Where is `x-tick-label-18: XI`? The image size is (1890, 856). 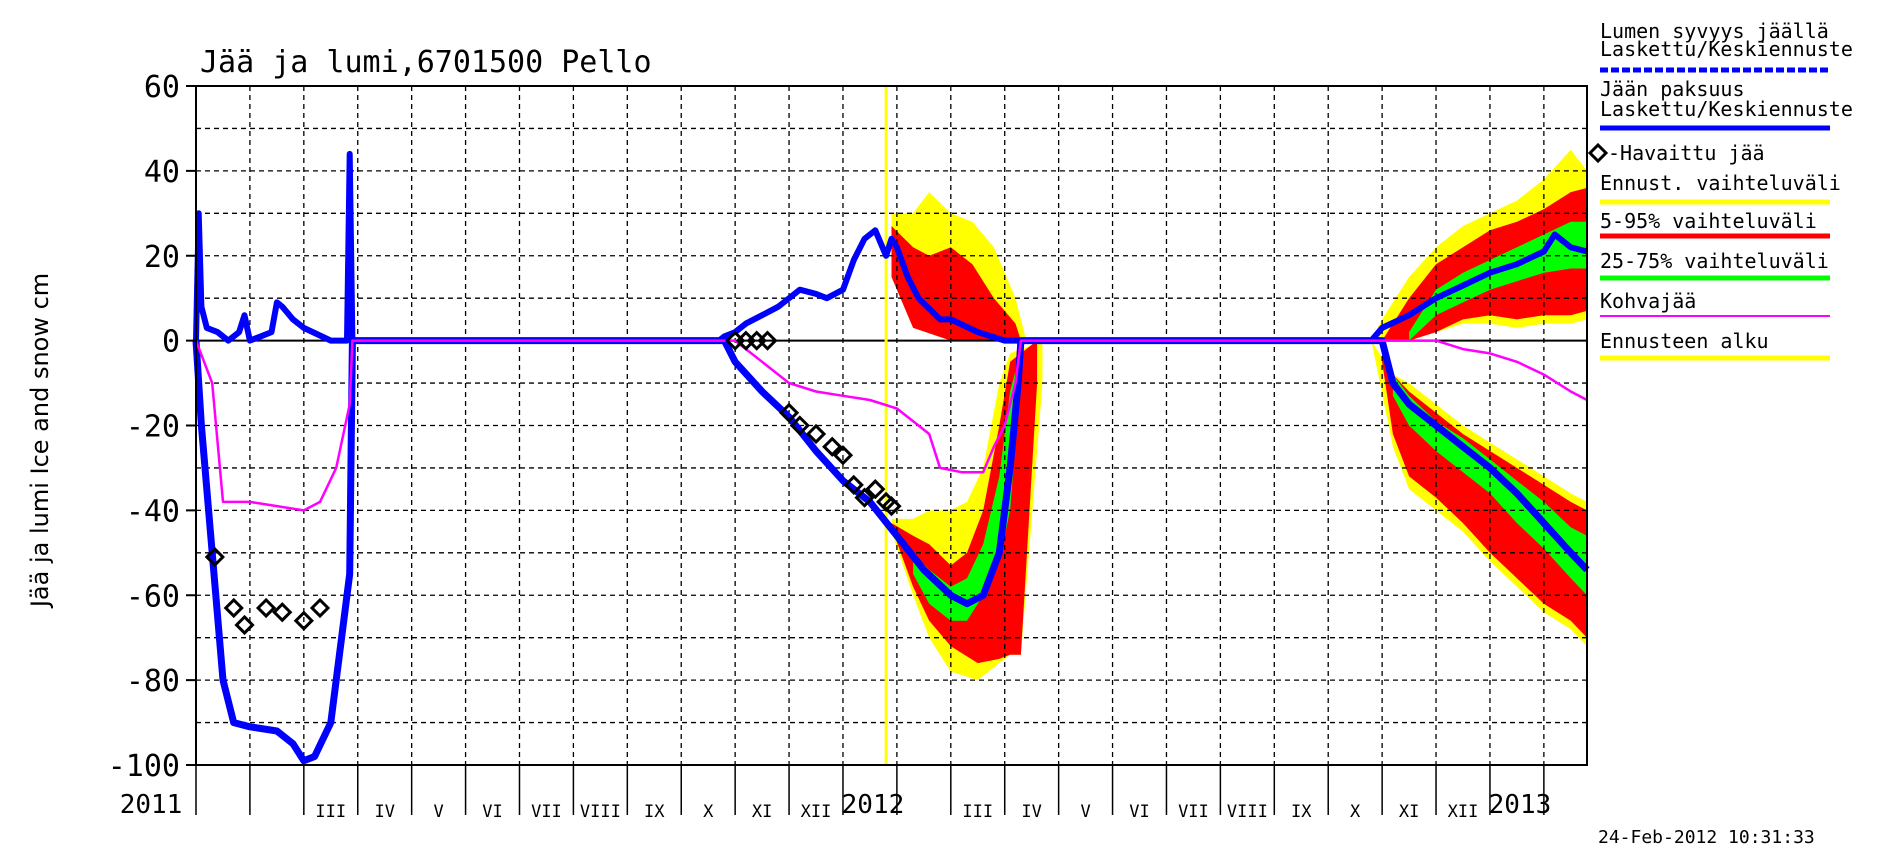 x-tick-label-18: XI is located at coordinates (1409, 812).